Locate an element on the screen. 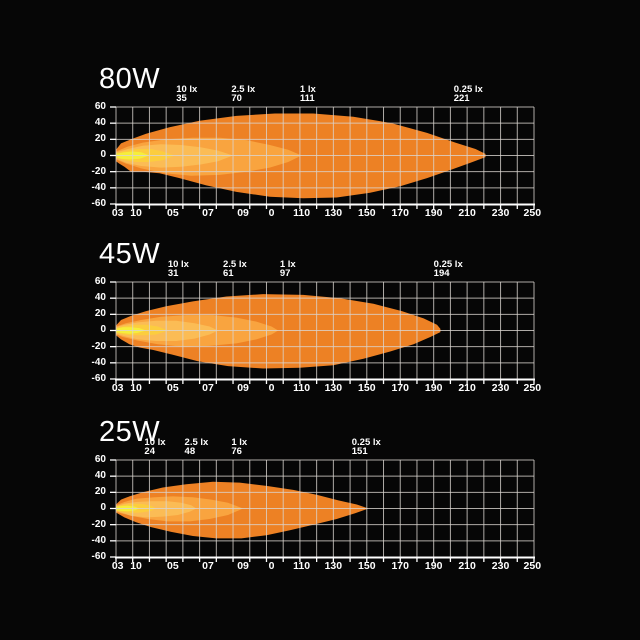  lux-marker: 2.5 lx 48 is located at coordinates (196, 447).